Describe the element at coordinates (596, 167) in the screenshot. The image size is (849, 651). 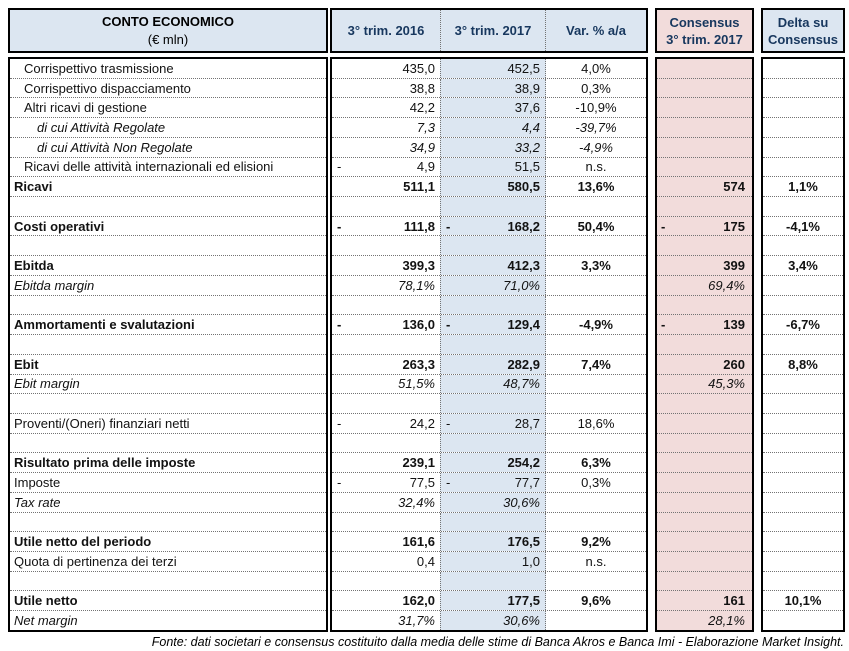
I see `cell-var-pct: n.s.` at that location.